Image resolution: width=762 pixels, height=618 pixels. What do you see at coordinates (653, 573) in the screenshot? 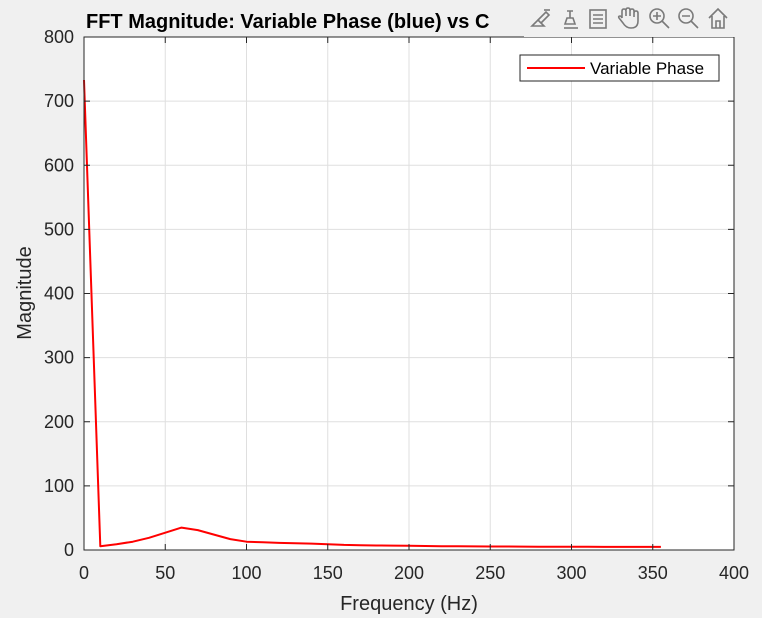
I see `x-tick-label: 350` at bounding box center [653, 573].